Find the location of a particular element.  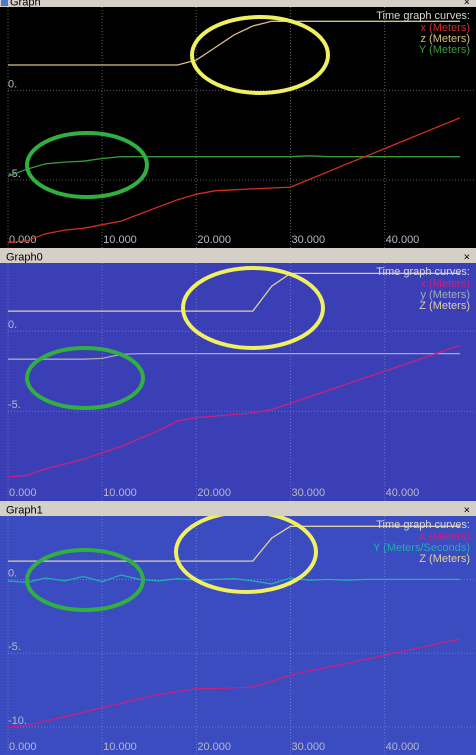

y-tick-label: -10. is located at coordinates (17, 721).